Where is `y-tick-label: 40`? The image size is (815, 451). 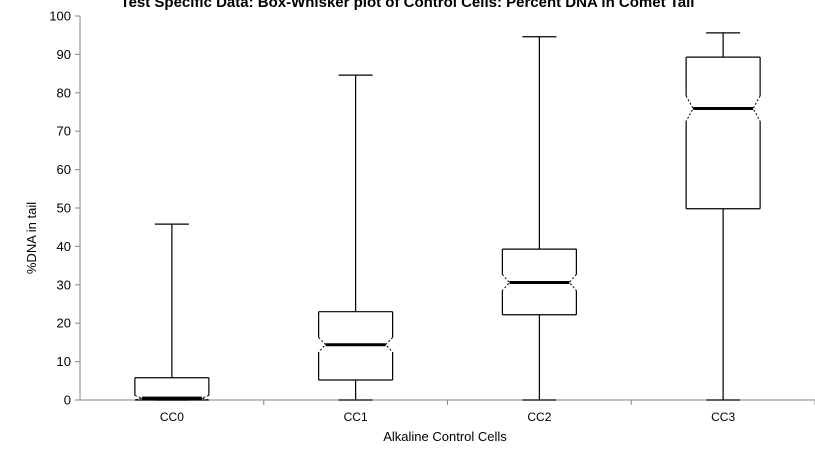
y-tick-label: 40 is located at coordinates (64, 246).